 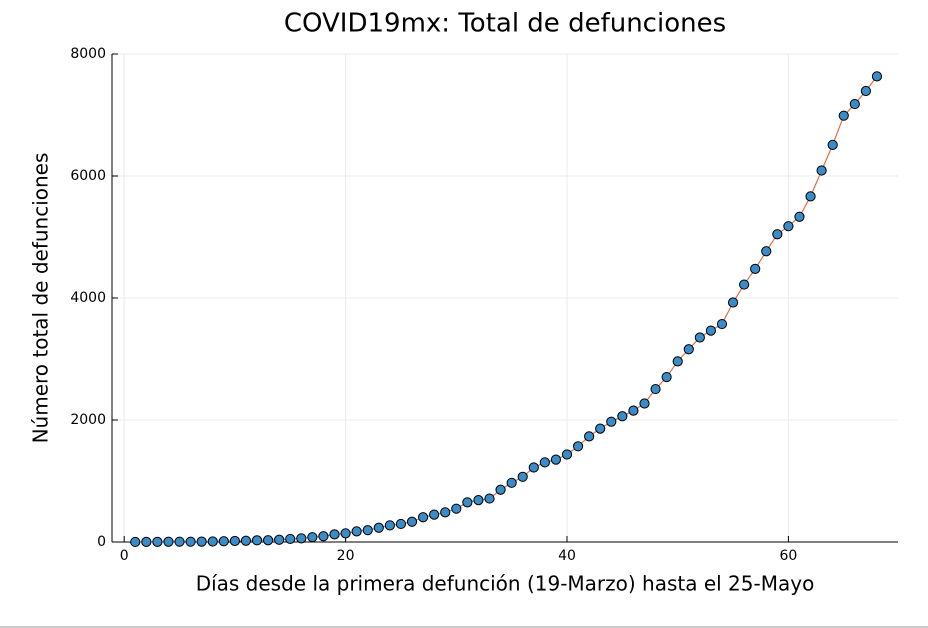 What do you see at coordinates (88, 54) in the screenshot?
I see `y-tick-label: 8000` at bounding box center [88, 54].